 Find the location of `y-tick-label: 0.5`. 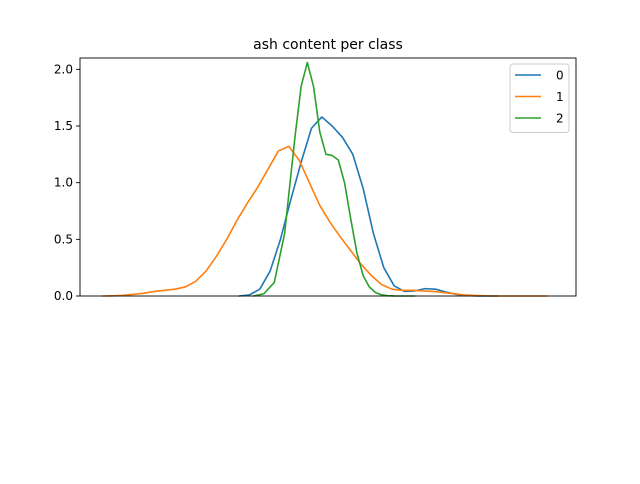

y-tick-label: 0.5 is located at coordinates (63, 239).